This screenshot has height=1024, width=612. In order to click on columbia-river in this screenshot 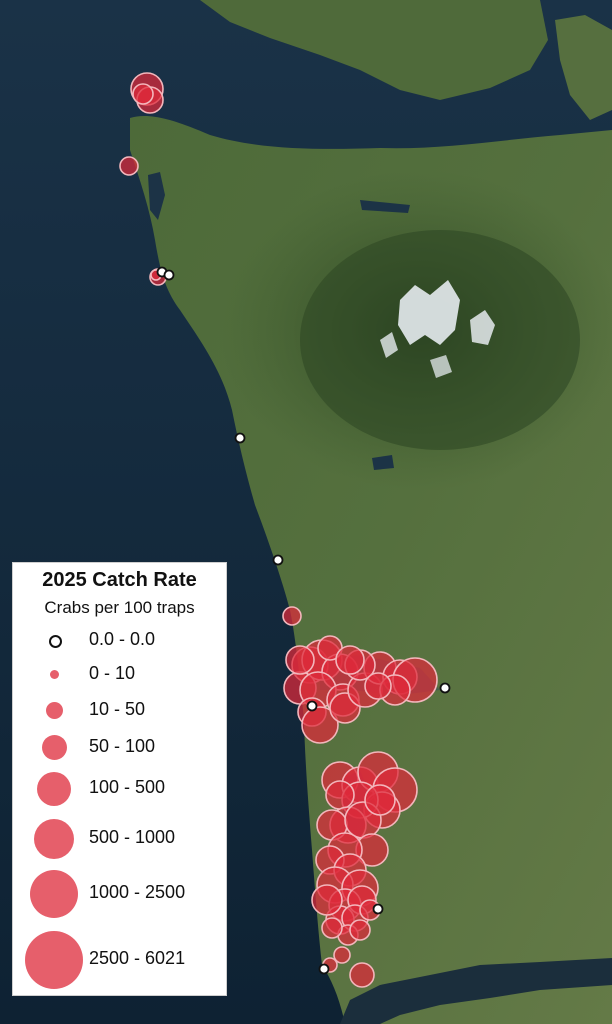, I will do `click(476, 991)`.